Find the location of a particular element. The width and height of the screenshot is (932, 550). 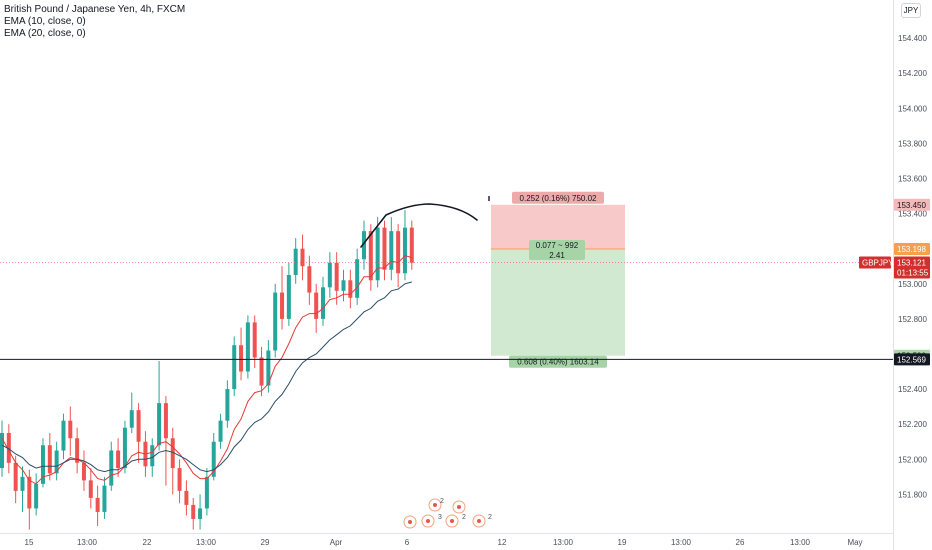

x-tick-label: May is located at coordinates (854, 542).